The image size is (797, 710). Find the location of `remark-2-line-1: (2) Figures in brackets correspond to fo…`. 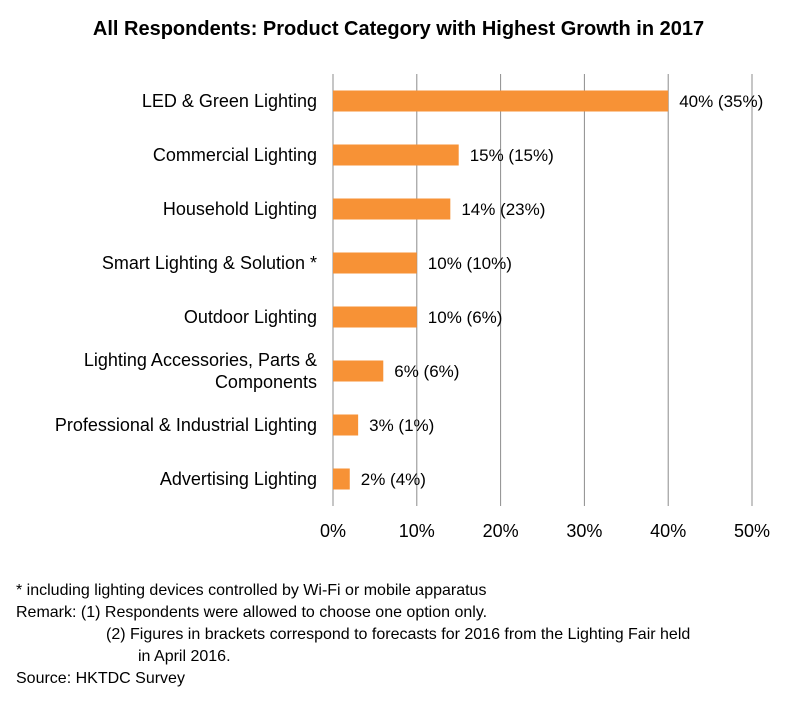

remark-2-line-1: (2) Figures in brackets correspond to fo… is located at coordinates (398, 634).